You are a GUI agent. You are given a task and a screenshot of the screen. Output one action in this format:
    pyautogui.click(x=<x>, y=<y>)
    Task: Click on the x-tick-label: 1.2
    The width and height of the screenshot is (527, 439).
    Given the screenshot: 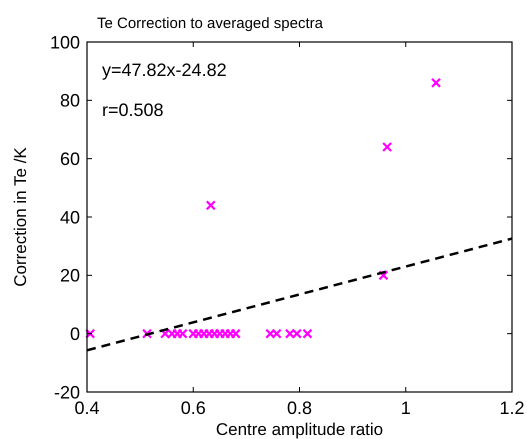 What is the action you would take?
    pyautogui.click(x=512, y=408)
    